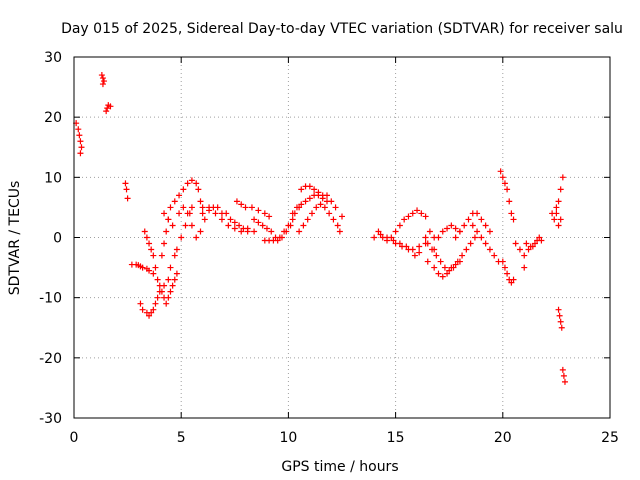  What do you see at coordinates (57, 239) in the screenshot?
I see `y-tick-label: 0` at bounding box center [57, 239].